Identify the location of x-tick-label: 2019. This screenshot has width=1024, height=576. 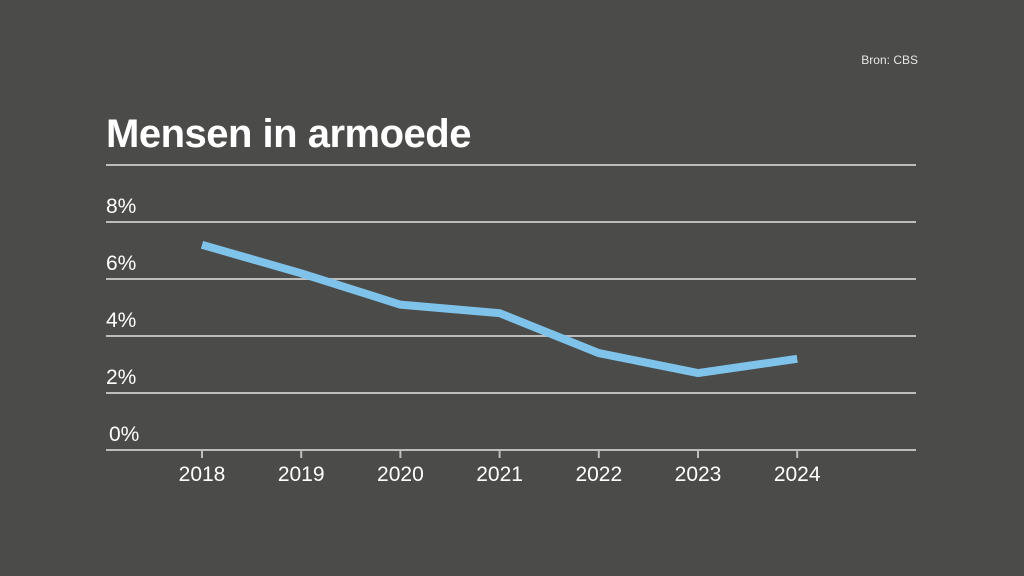
(301, 474).